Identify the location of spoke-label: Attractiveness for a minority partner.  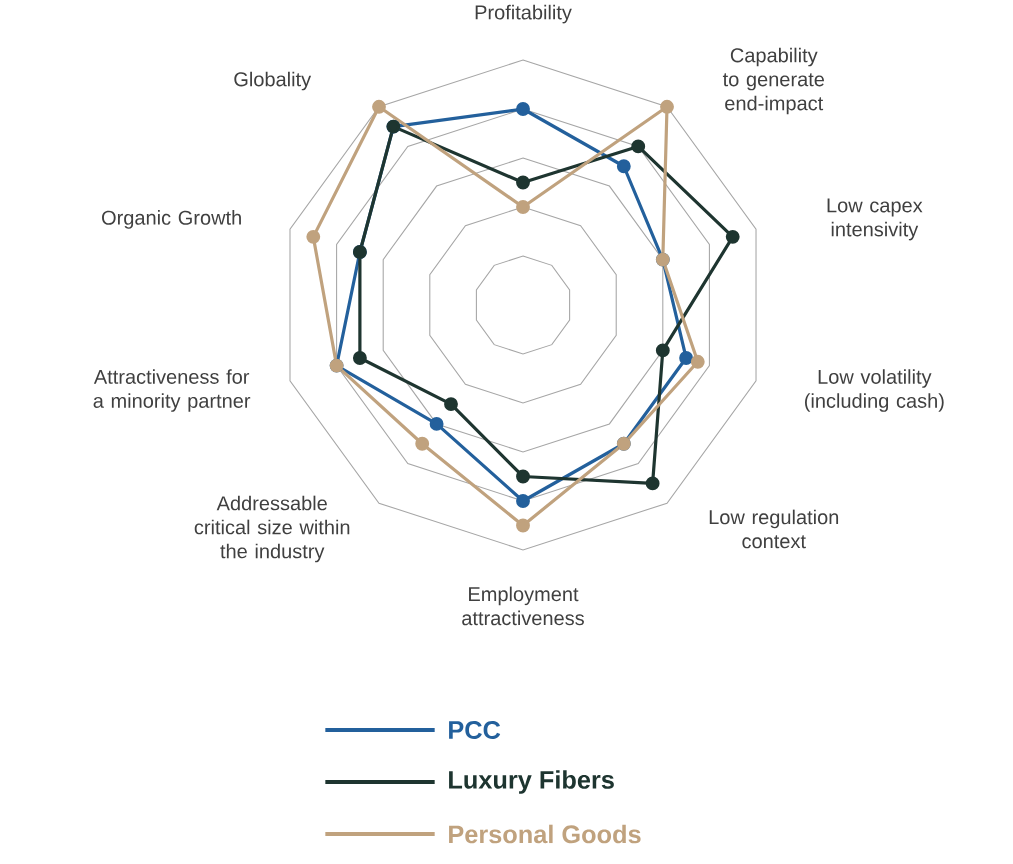
(172, 390).